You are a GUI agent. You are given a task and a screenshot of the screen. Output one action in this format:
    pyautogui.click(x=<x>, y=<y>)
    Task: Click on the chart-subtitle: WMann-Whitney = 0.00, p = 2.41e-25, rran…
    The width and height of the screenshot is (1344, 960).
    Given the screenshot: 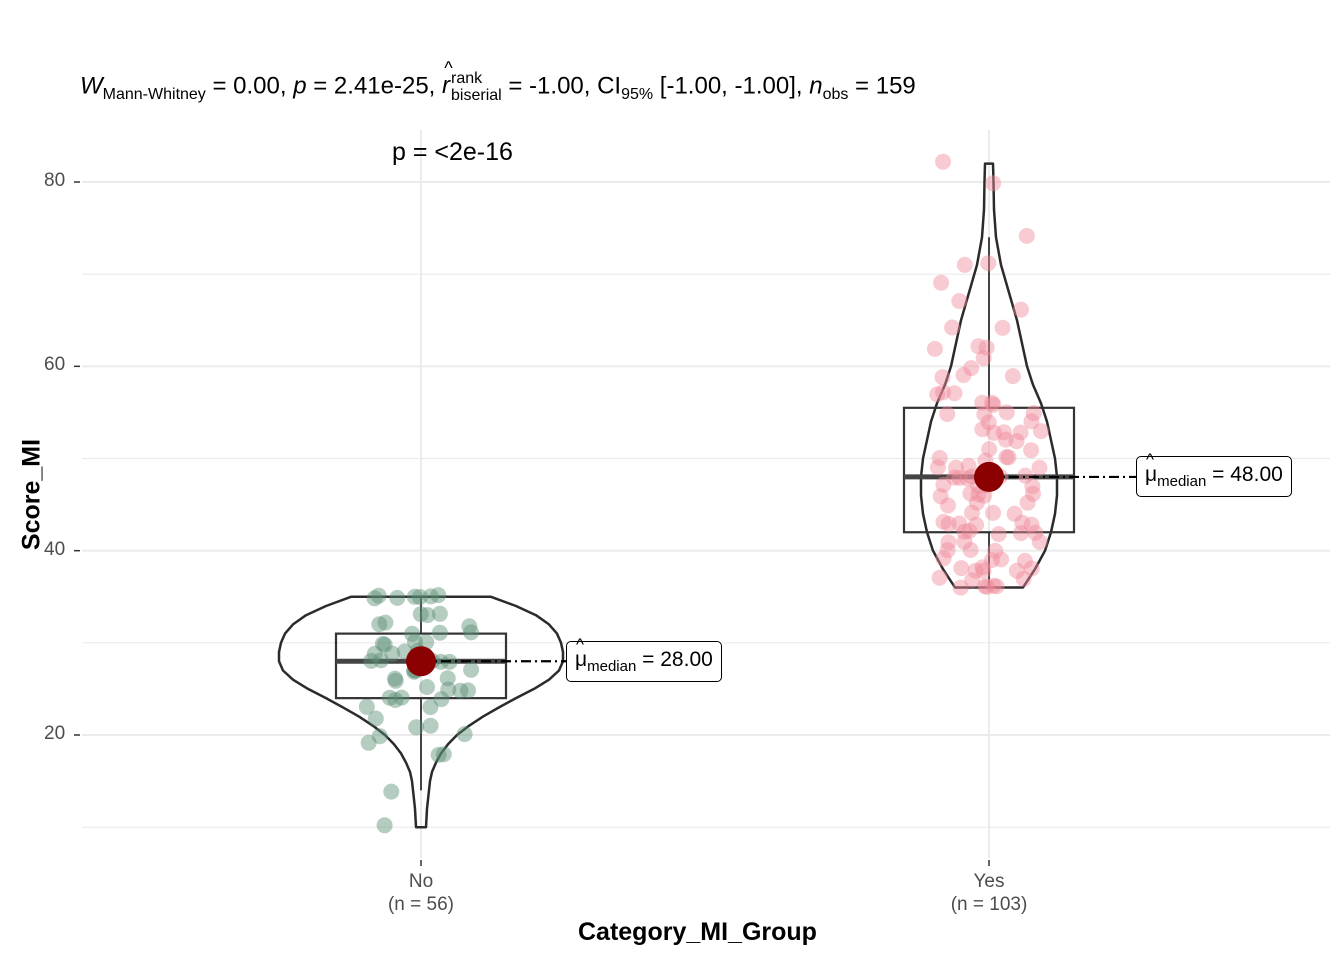 What is the action you would take?
    pyautogui.click(x=498, y=81)
    